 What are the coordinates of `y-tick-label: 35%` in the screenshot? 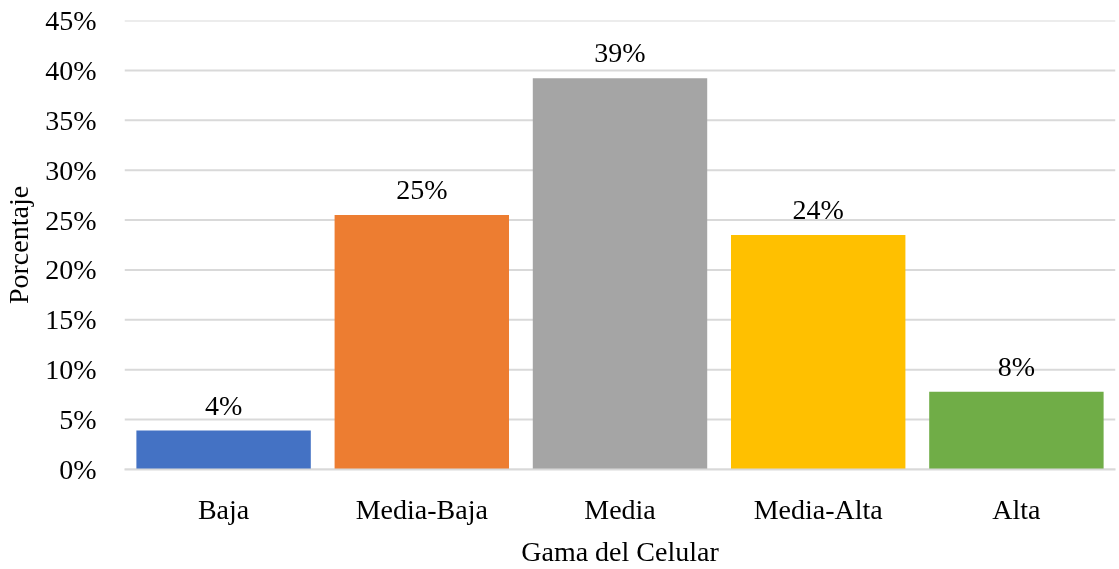 It's located at (71, 120).